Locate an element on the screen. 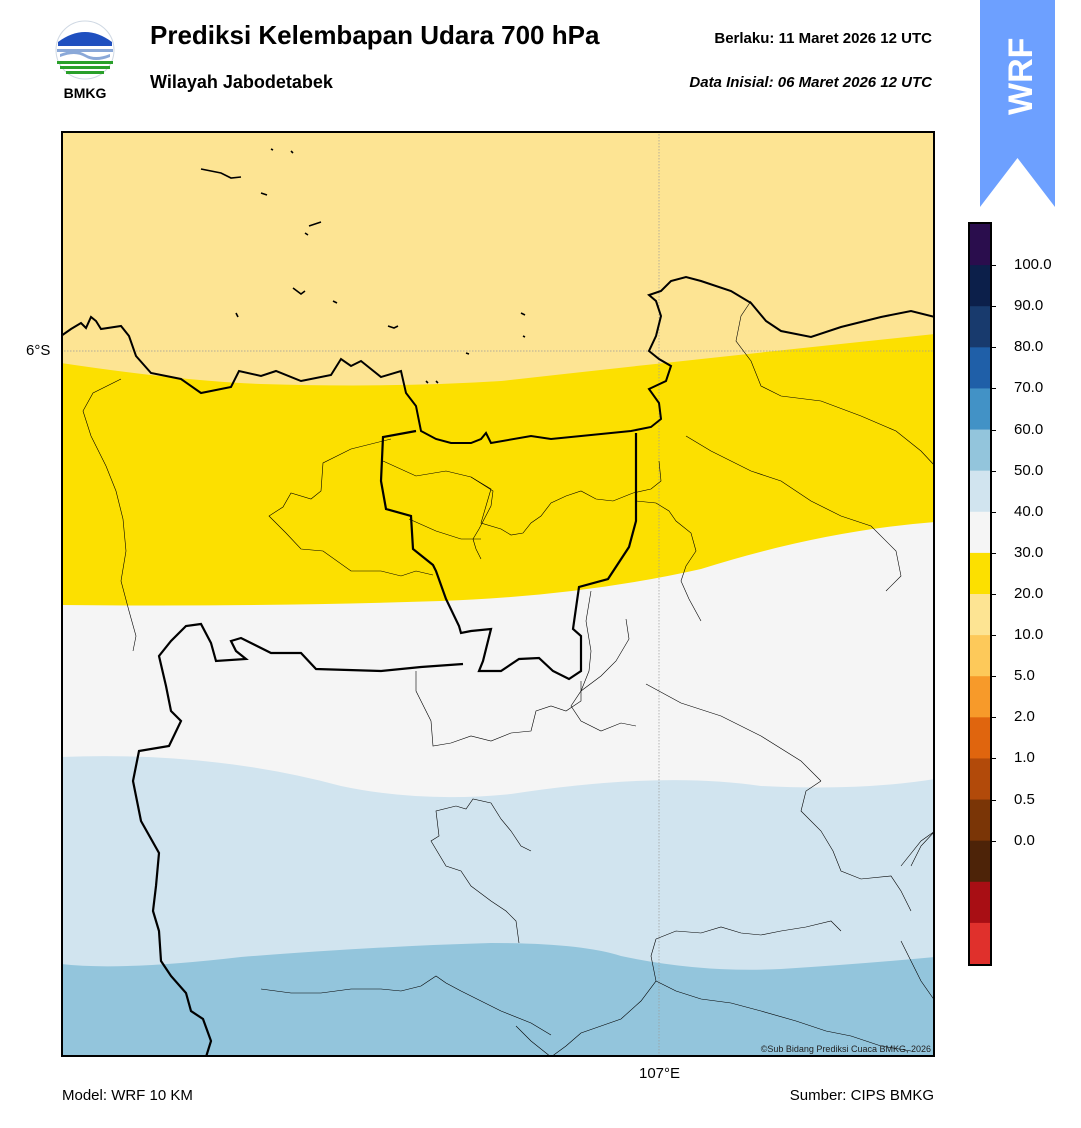  colorbar-label: 30.0 is located at coordinates (1029, 552).